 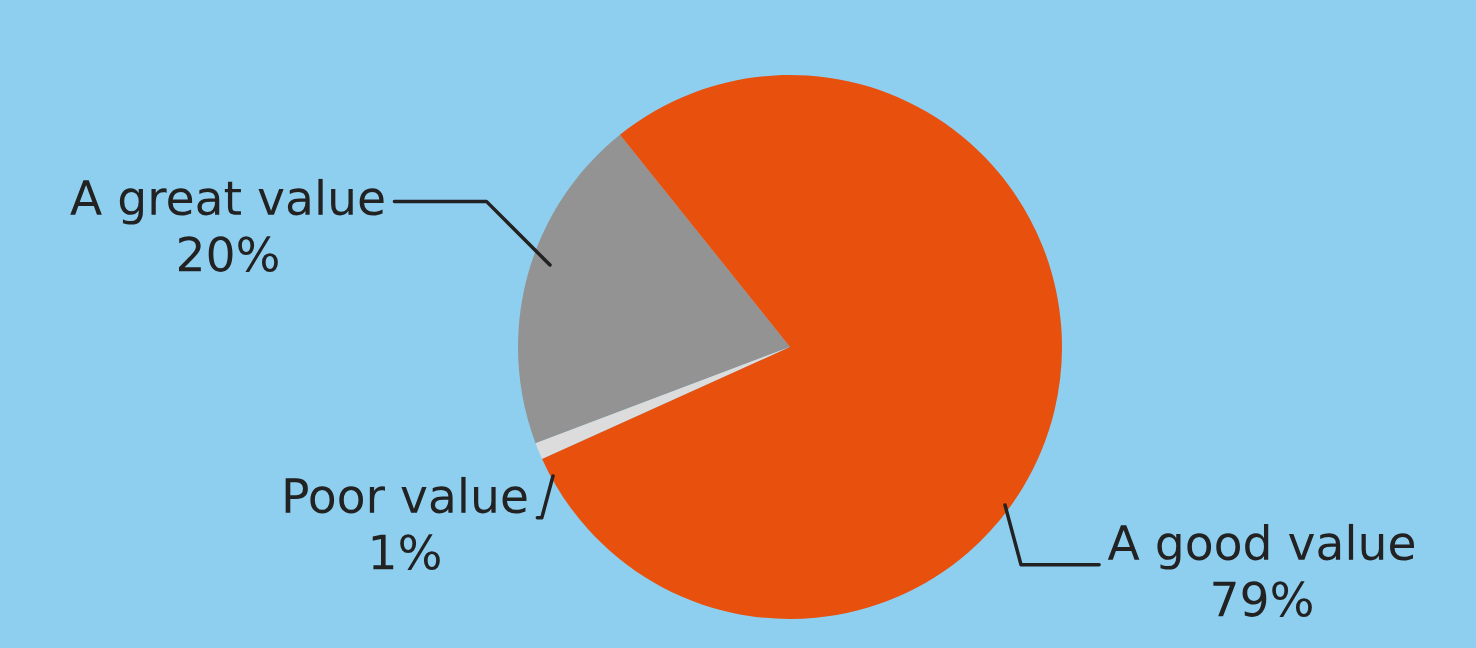 I want to click on slice-label: Poor value, so click(x=406, y=495).